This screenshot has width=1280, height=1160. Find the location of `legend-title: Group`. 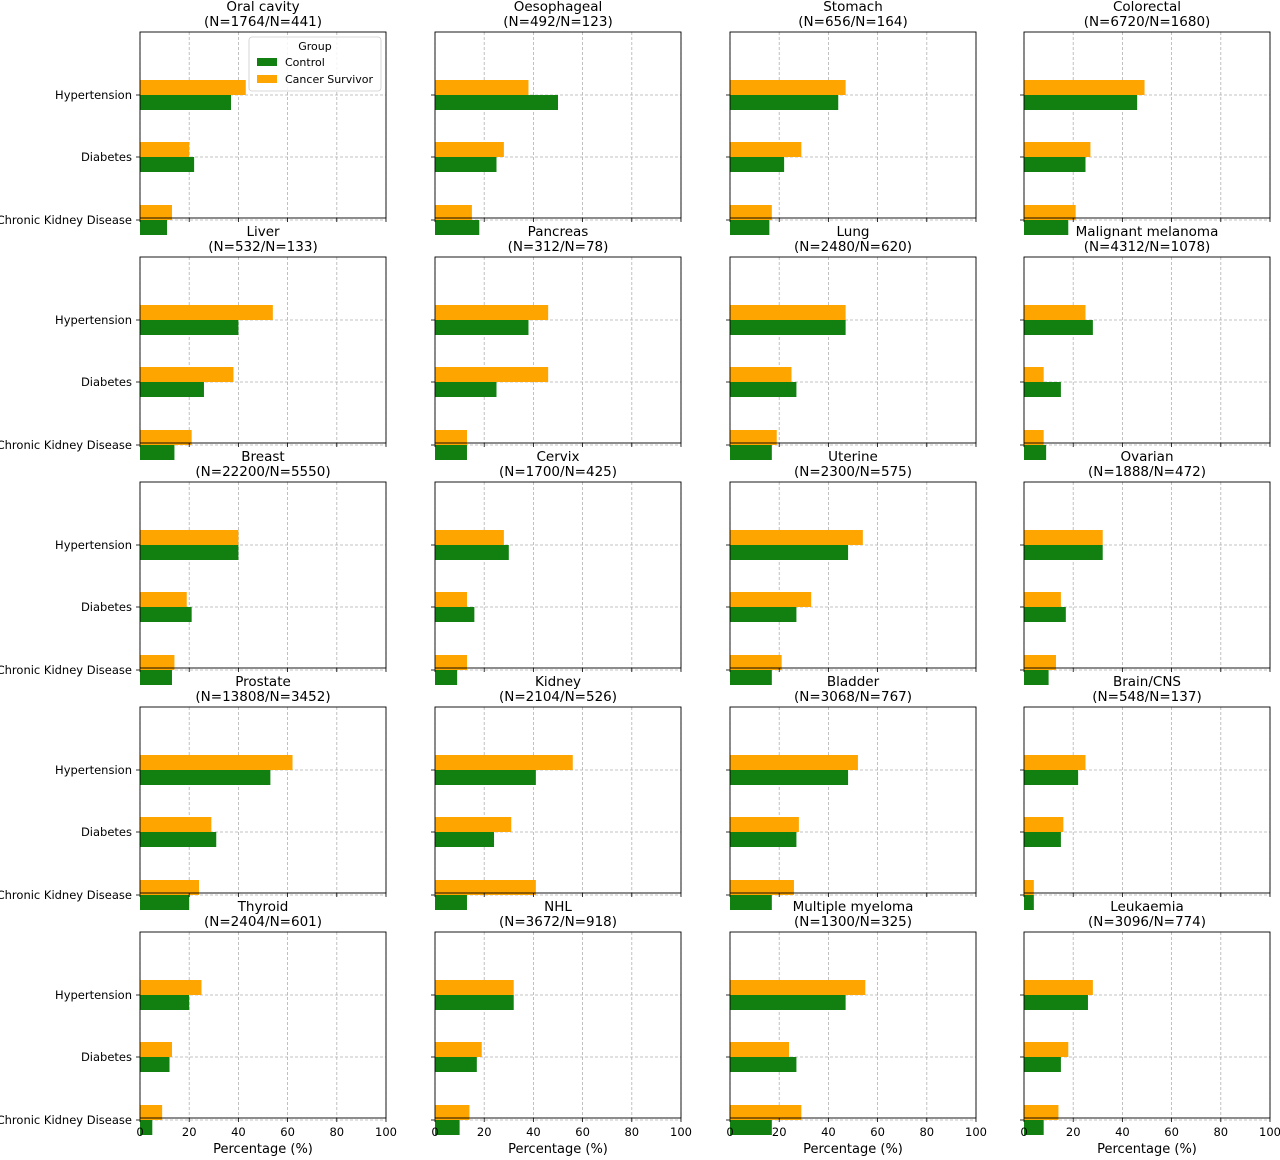

legend-title: Group is located at coordinates (315, 46).